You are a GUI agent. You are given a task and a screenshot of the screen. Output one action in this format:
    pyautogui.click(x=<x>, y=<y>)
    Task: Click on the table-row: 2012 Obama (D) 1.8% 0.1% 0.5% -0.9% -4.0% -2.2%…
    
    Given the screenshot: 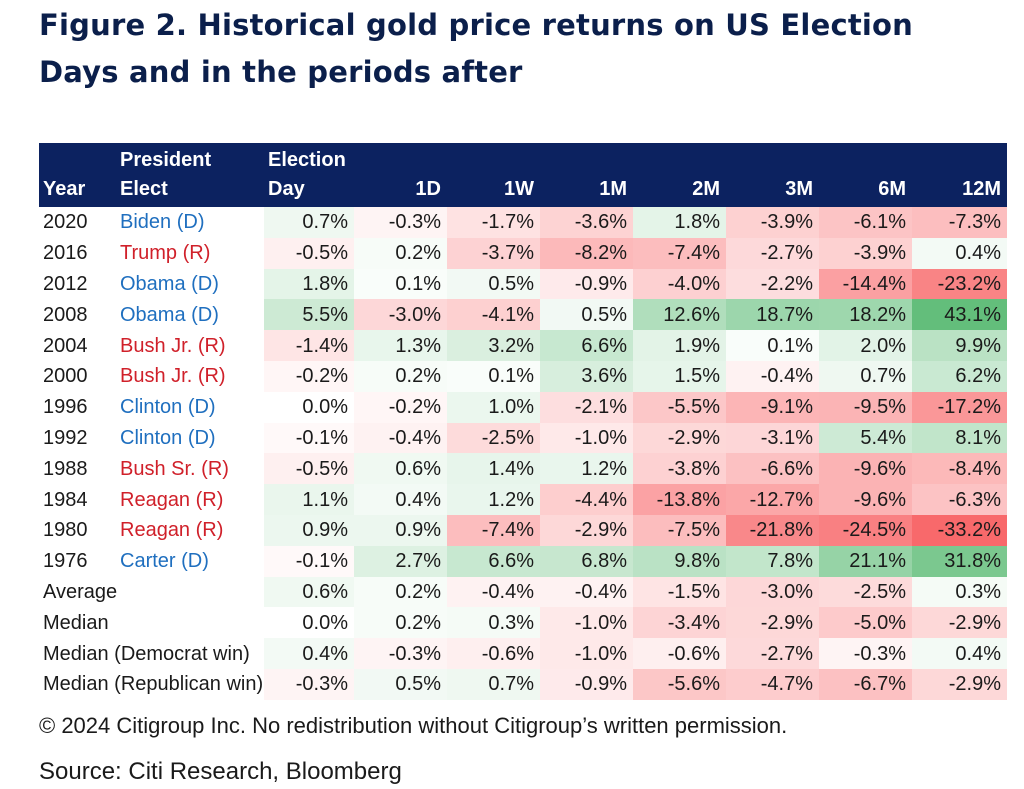 What is the action you would take?
    pyautogui.click(x=523, y=284)
    